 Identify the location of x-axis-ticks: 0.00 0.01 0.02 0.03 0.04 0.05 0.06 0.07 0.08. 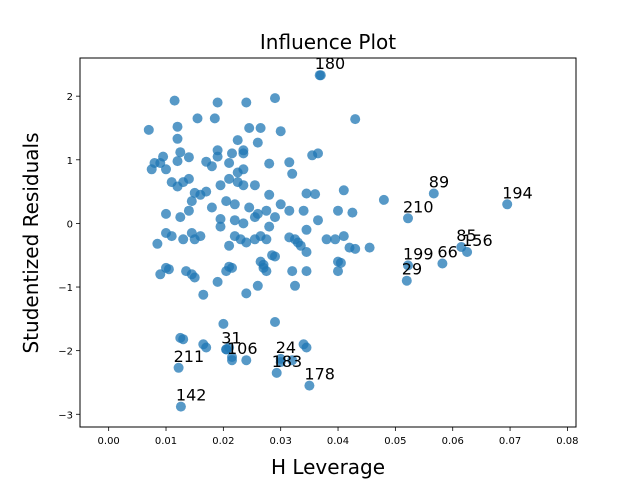
(338, 437).